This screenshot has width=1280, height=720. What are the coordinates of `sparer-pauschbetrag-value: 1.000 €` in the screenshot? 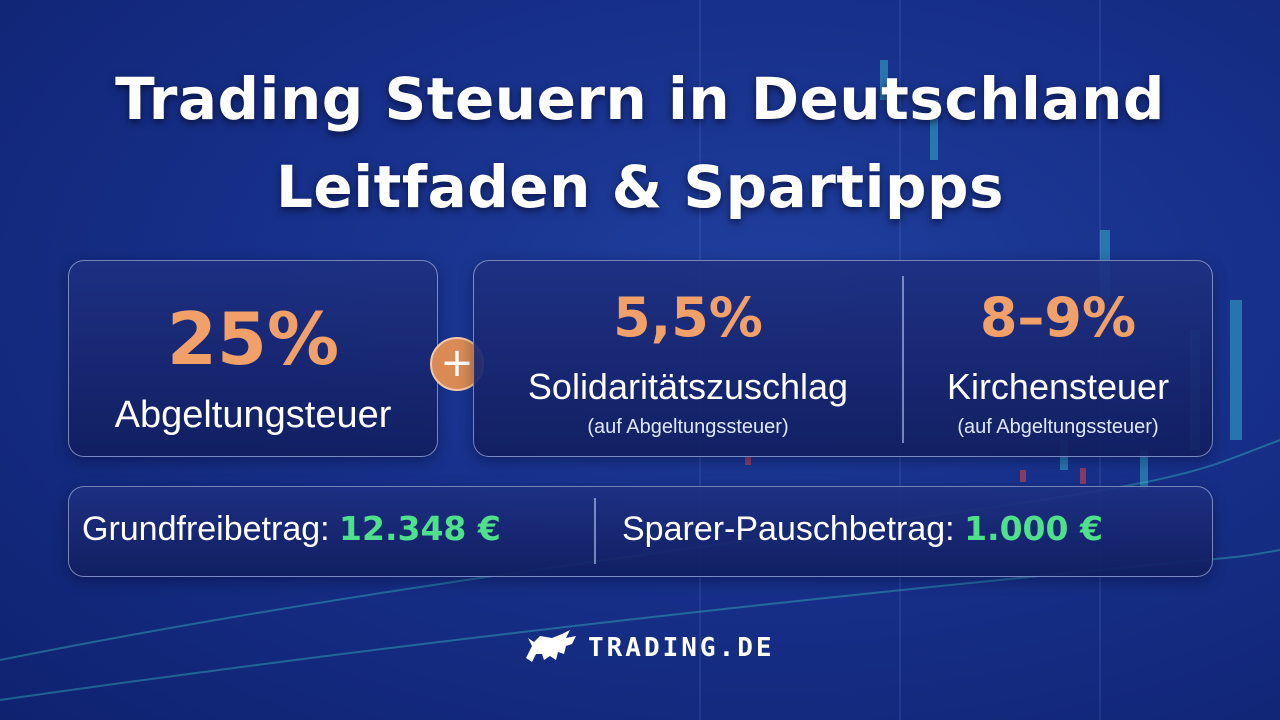 It's located at (1033, 528).